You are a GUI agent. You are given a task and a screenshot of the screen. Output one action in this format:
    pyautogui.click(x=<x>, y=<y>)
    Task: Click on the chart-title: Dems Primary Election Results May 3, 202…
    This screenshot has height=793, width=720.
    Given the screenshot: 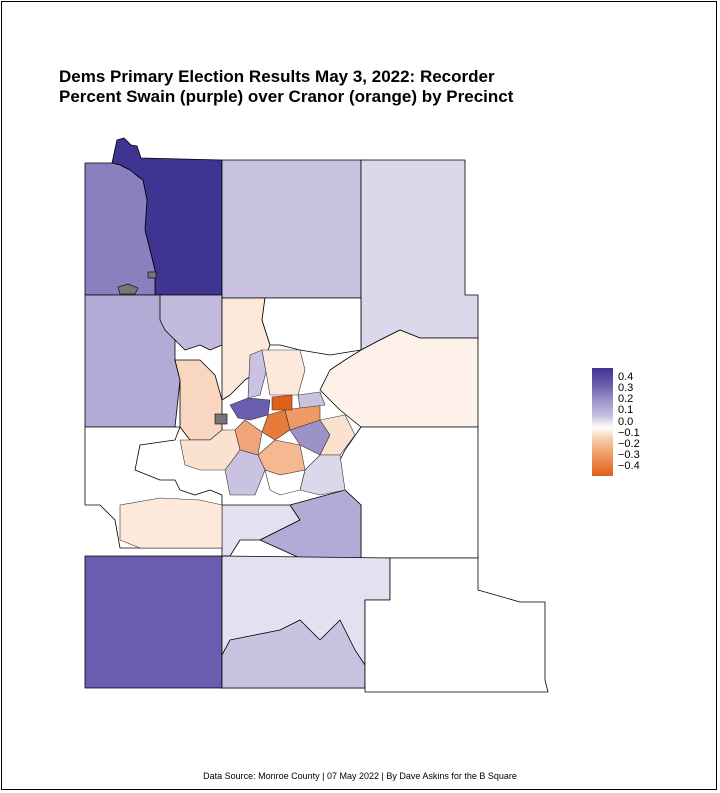 What is the action you would take?
    pyautogui.click(x=286, y=87)
    